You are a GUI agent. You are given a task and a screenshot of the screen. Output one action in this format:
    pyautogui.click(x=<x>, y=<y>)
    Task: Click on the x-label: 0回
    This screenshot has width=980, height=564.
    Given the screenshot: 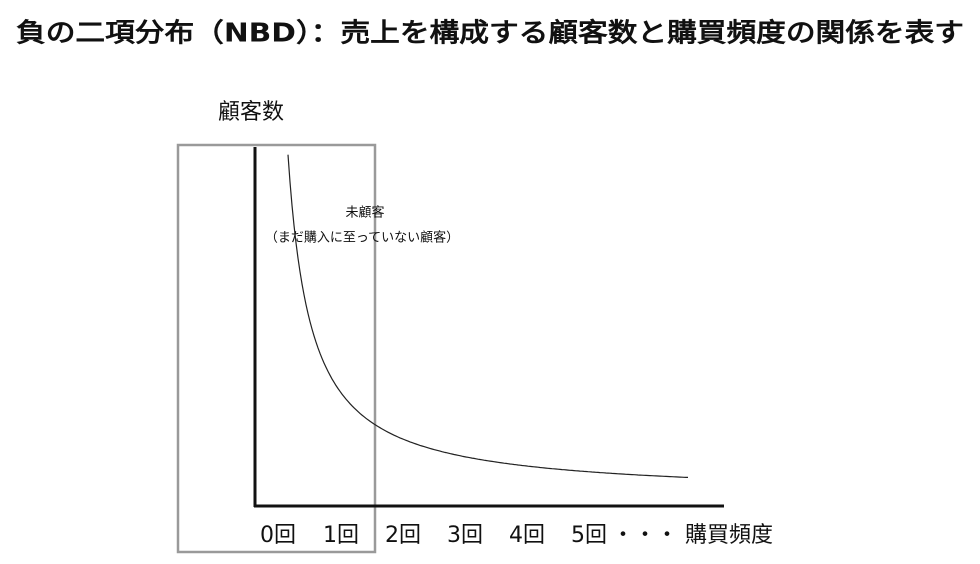 What is the action you would take?
    pyautogui.click(x=278, y=535)
    